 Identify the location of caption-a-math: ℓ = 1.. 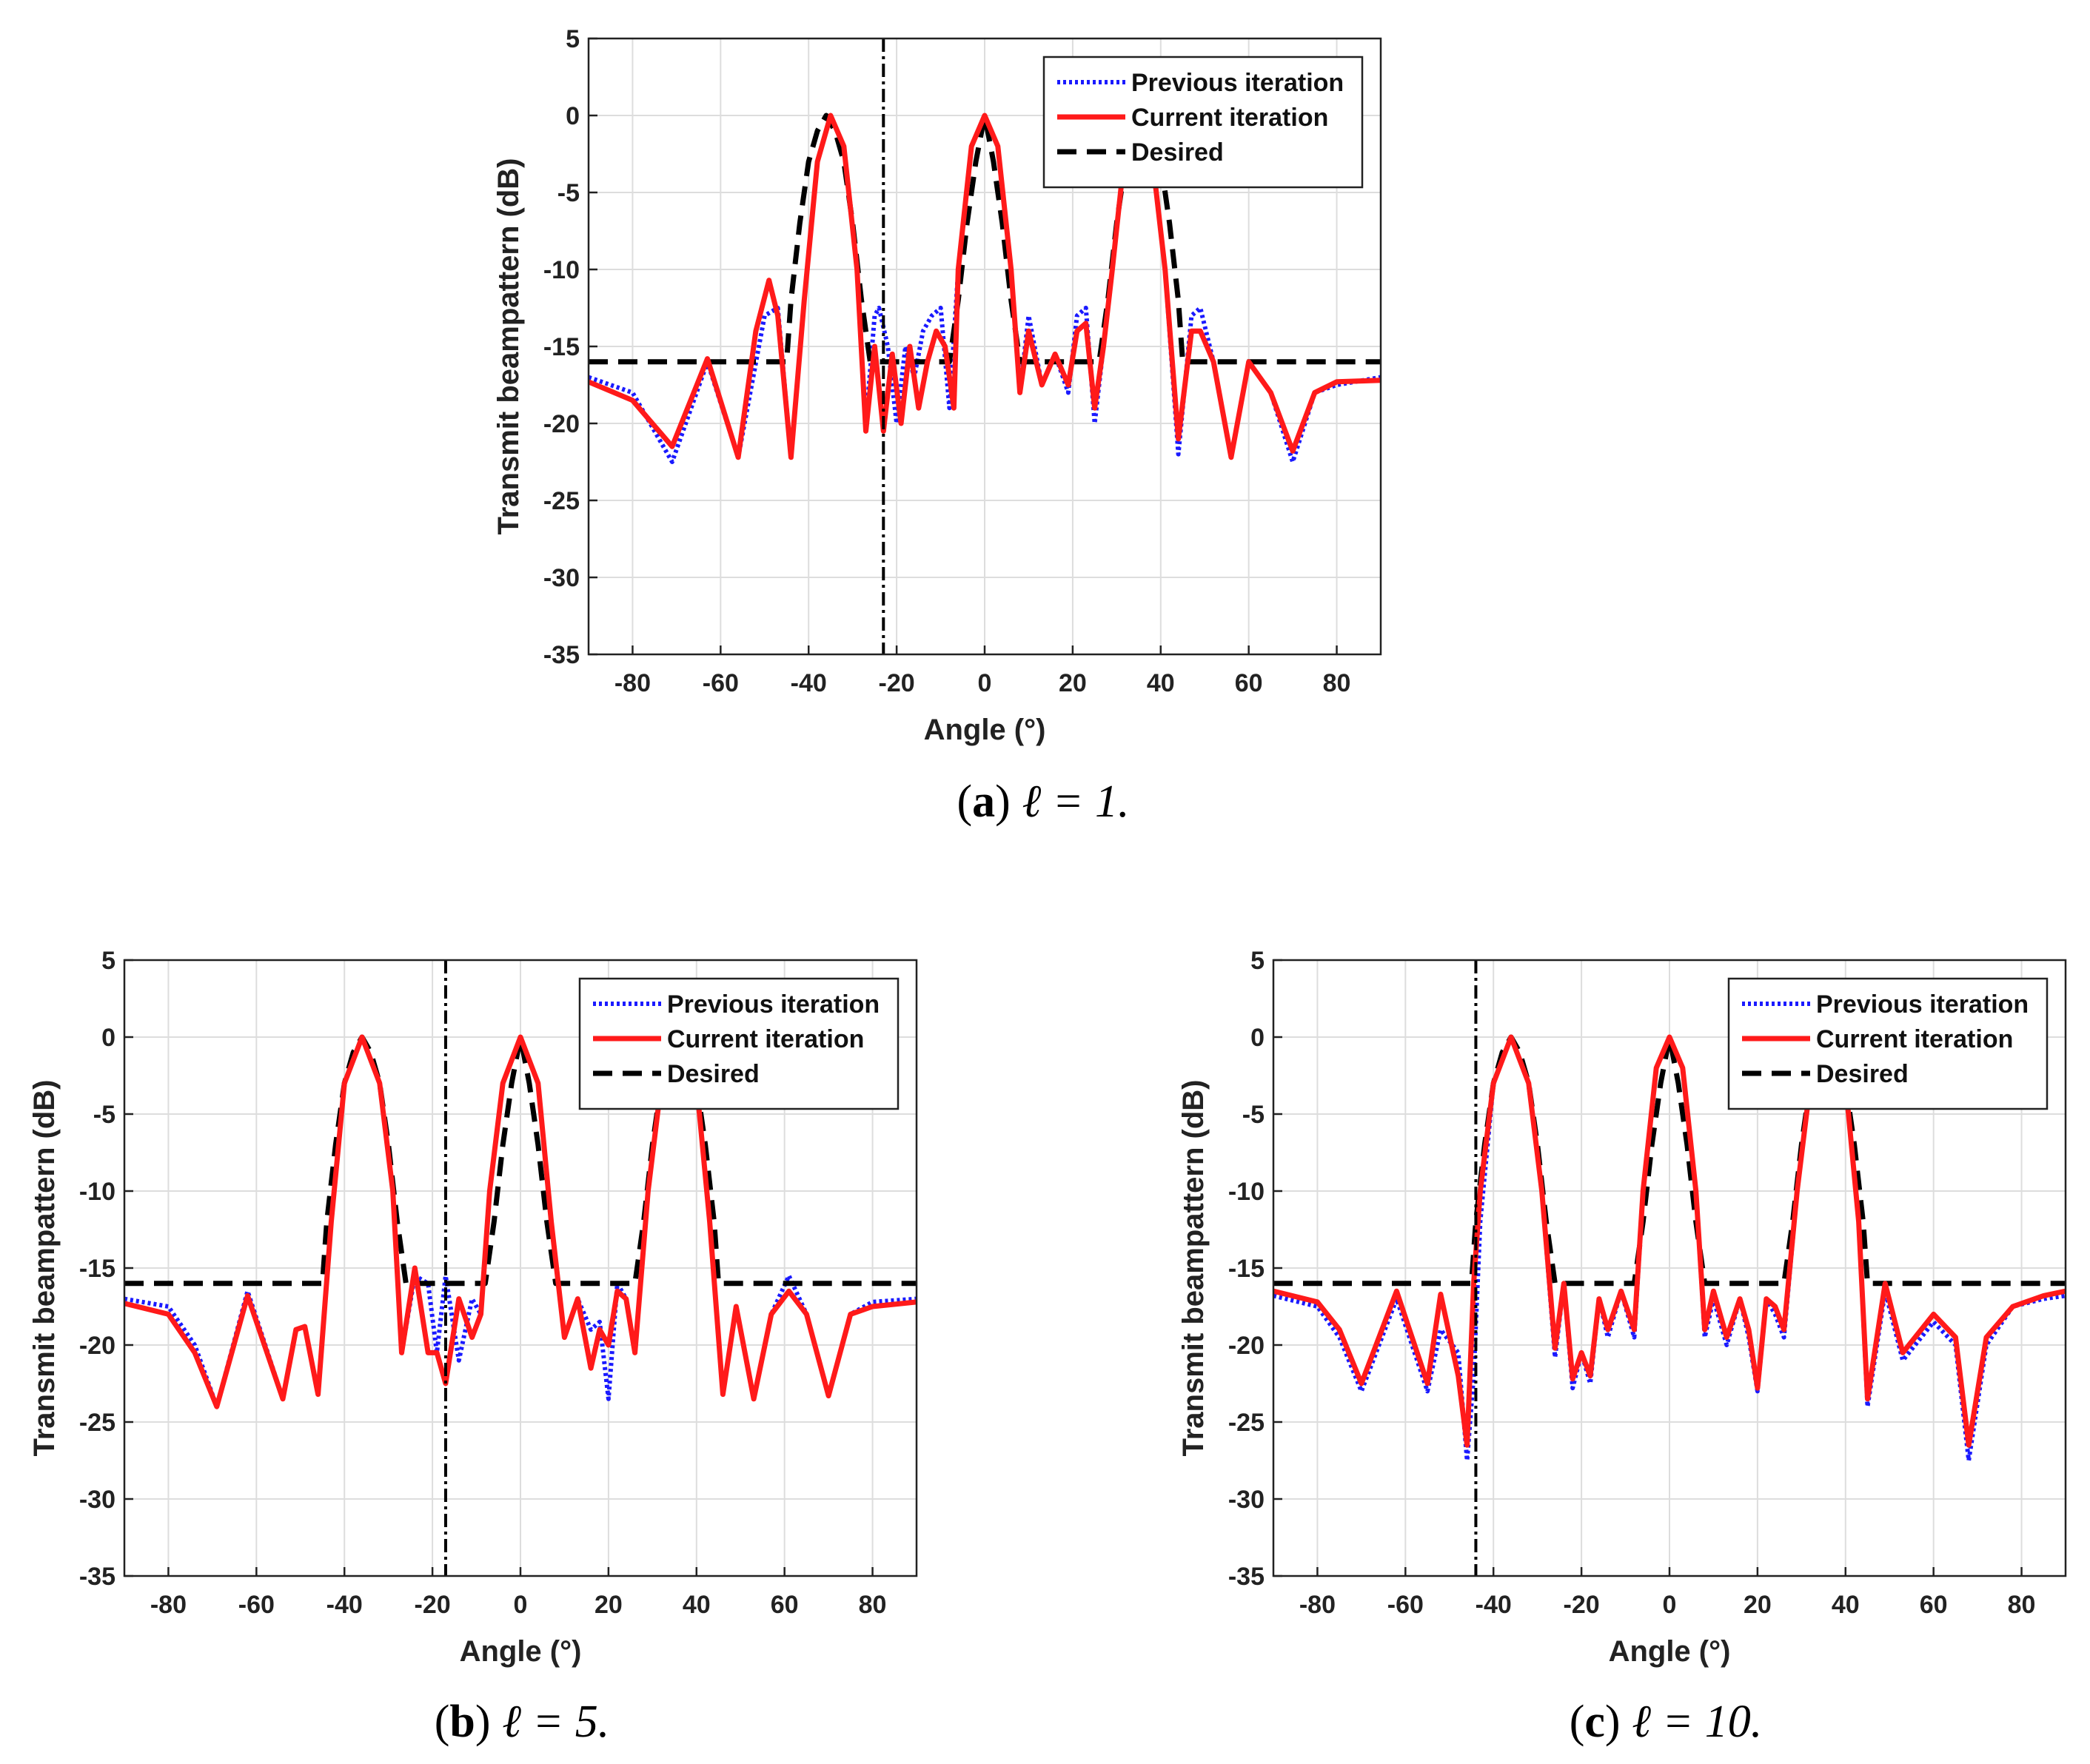
(1076, 802).